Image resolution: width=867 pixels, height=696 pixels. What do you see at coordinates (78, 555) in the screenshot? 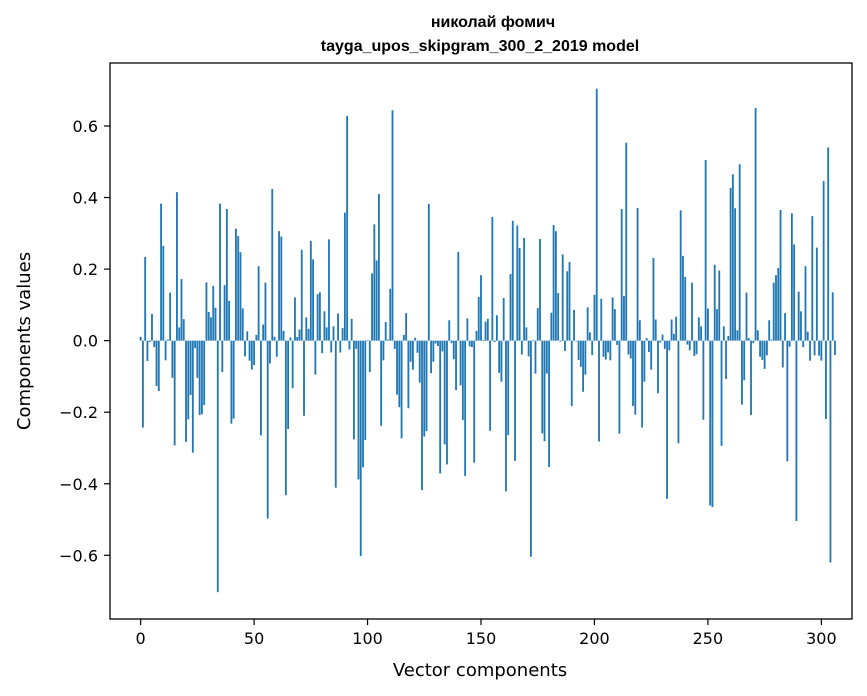
I see `y-tick-label-0: −0.6` at bounding box center [78, 555].